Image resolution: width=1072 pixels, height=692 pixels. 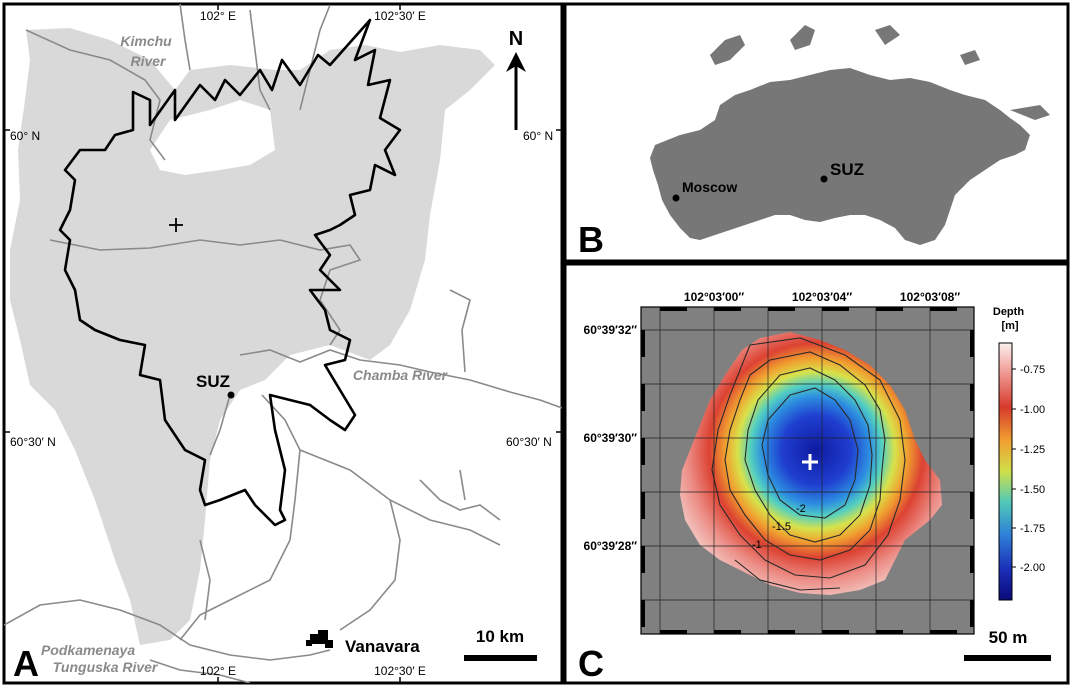 What do you see at coordinates (319, 639) in the screenshot?
I see `vanavara-settlement-icon` at bounding box center [319, 639].